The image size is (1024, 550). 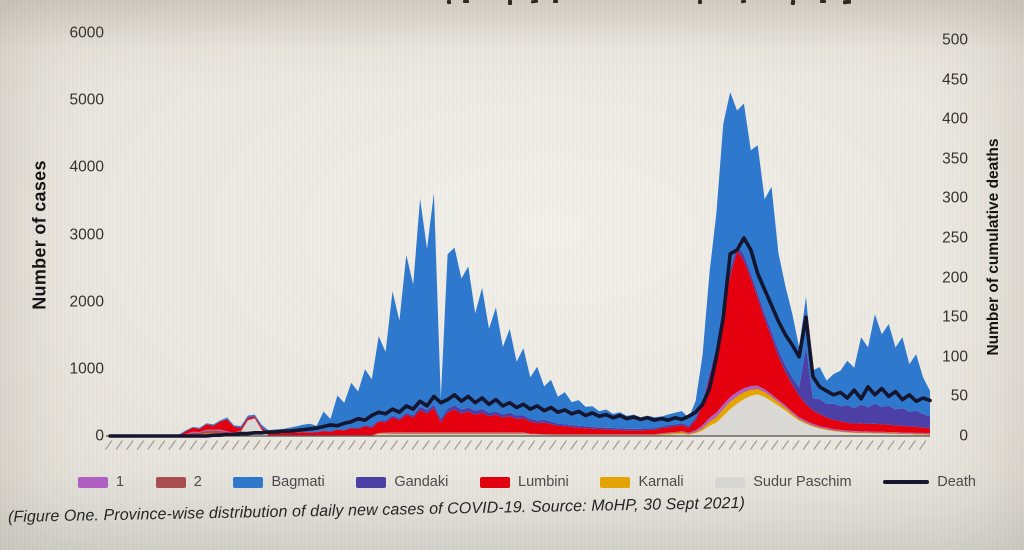 What do you see at coordinates (955, 159) in the screenshot?
I see `right-tick-350: 350` at bounding box center [955, 159].